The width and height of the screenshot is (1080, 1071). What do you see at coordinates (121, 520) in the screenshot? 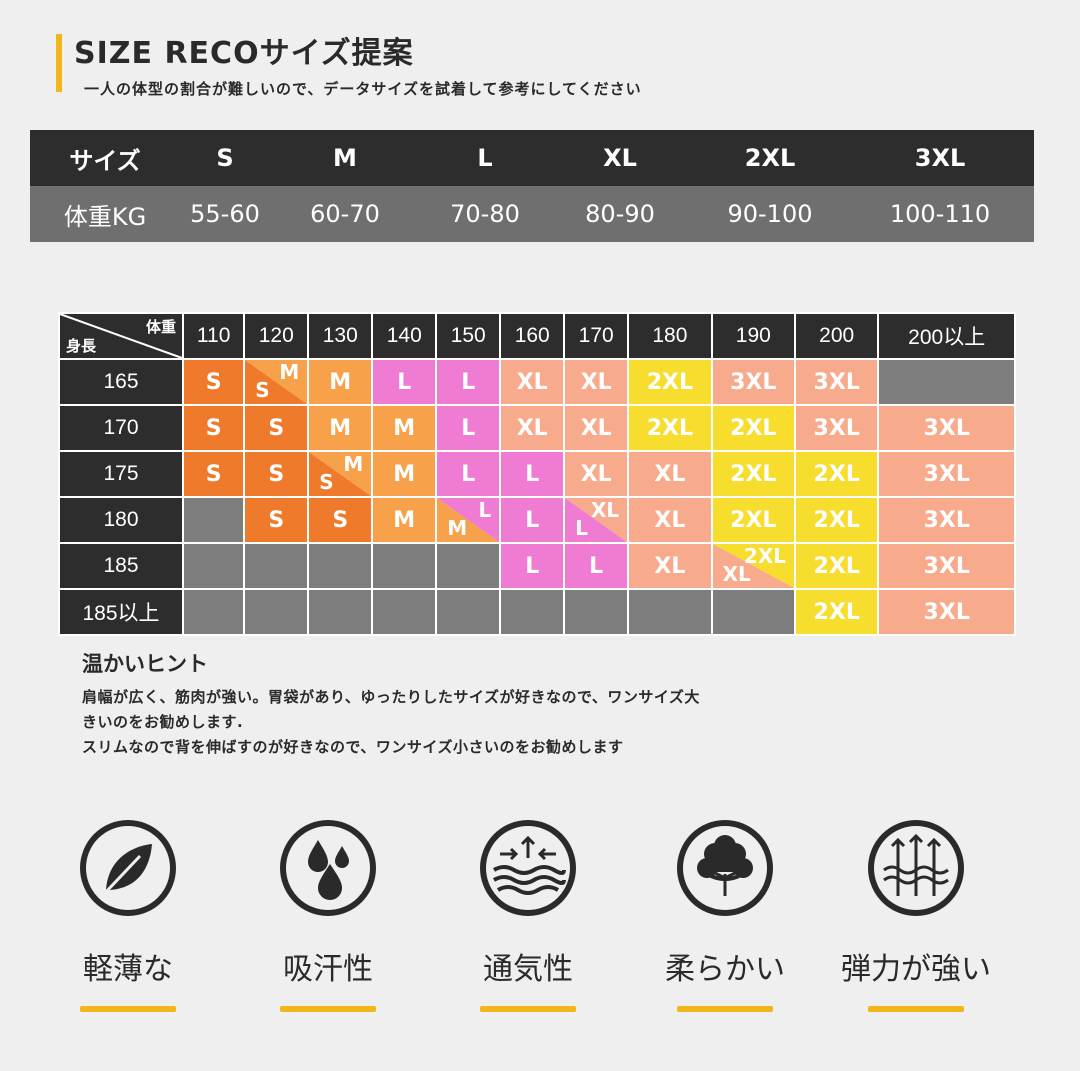
I see `height-row-label: 180` at bounding box center [121, 520].